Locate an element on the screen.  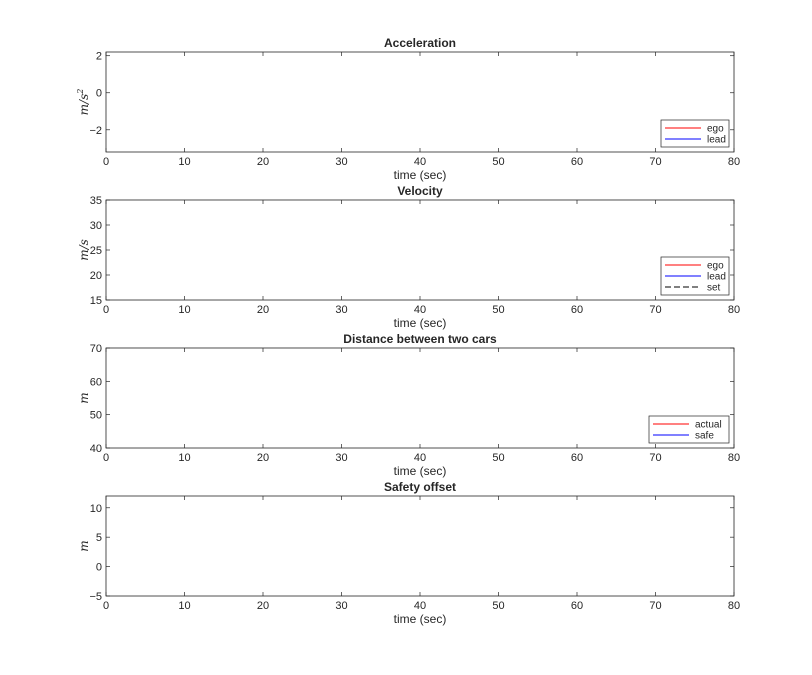
y-axis-label: m/s is located at coordinates (84, 250).